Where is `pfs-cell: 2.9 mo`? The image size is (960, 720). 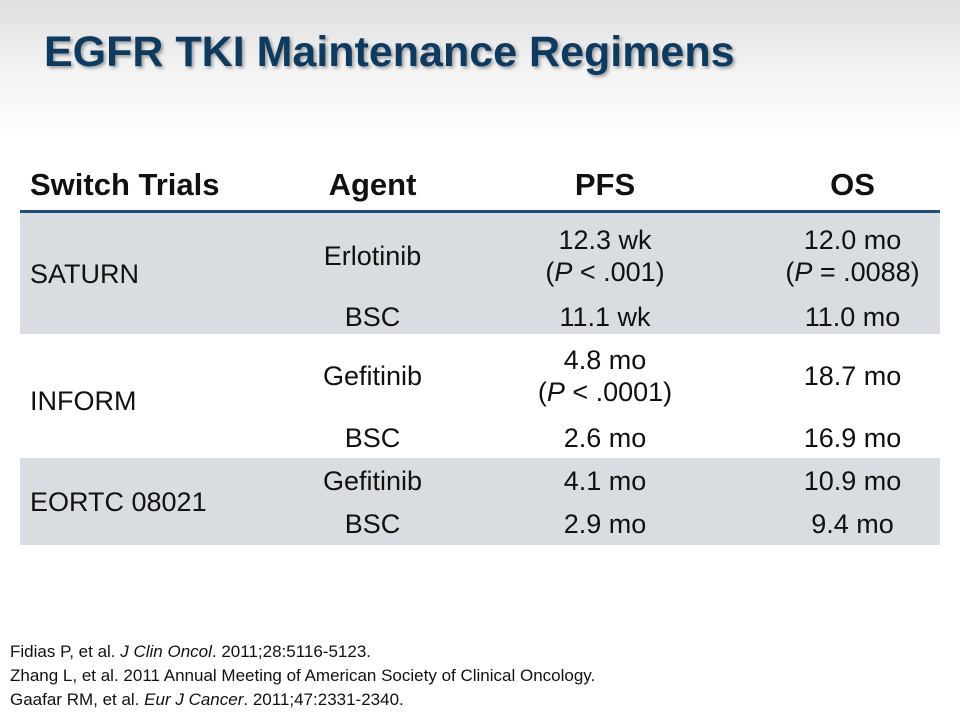 pfs-cell: 2.9 mo is located at coordinates (605, 524).